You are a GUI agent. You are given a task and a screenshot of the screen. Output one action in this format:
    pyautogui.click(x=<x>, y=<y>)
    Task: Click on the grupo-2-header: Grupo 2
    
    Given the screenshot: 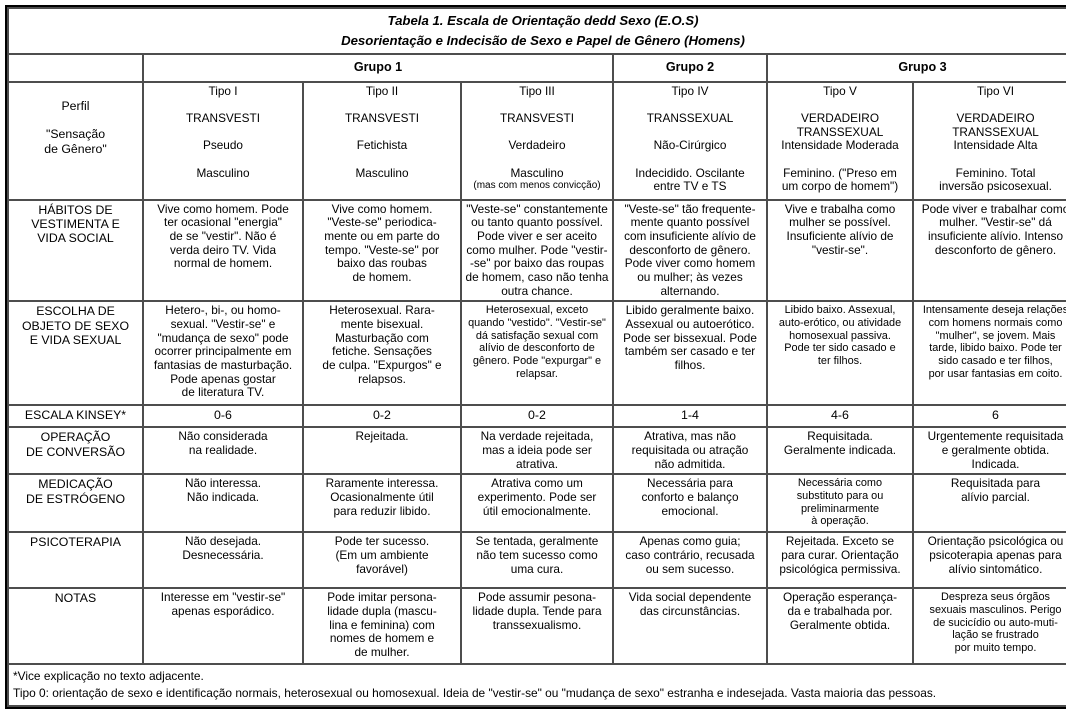 What is the action you would take?
    pyautogui.click(x=690, y=67)
    